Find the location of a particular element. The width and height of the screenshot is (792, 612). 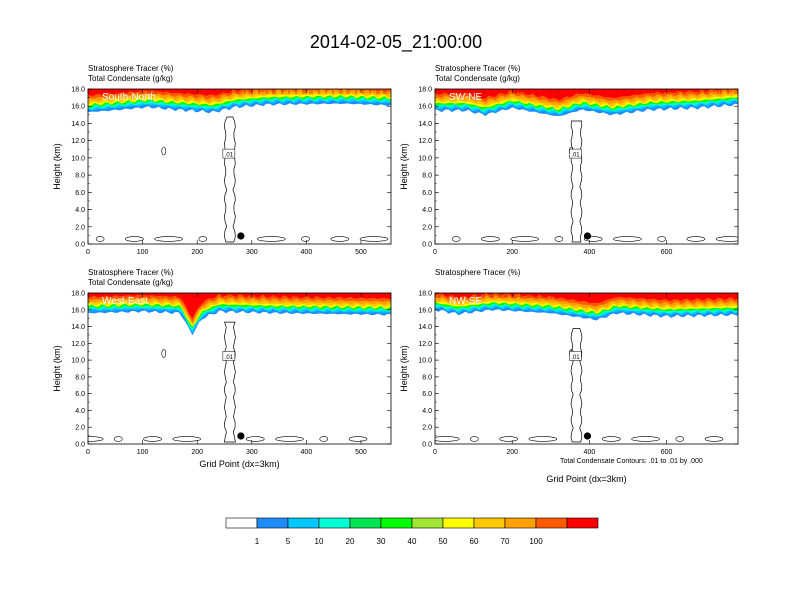

plot-area: .01 SW-NE is located at coordinates (586, 166).